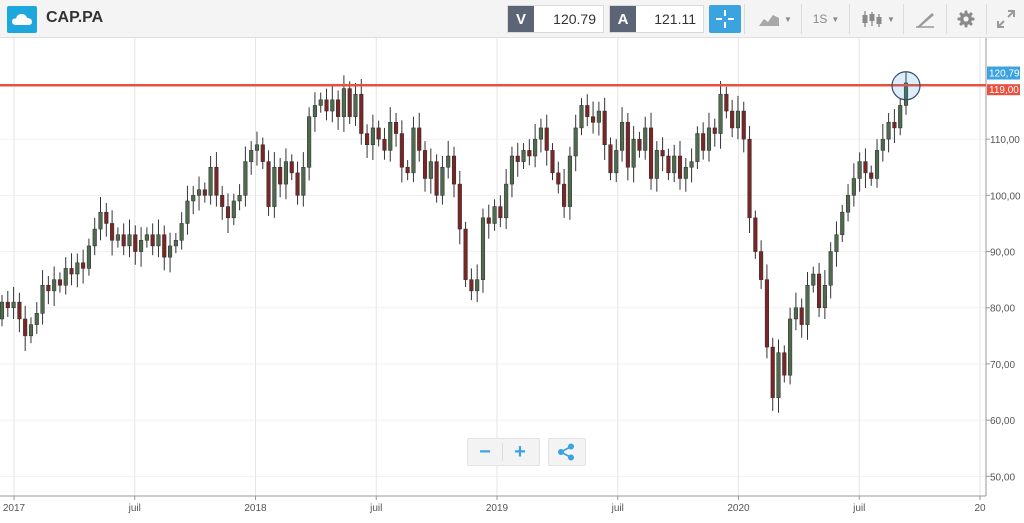 The image size is (1024, 523). Describe the element at coordinates (520, 451) in the screenshot. I see `zoom-in-button: +` at that location.